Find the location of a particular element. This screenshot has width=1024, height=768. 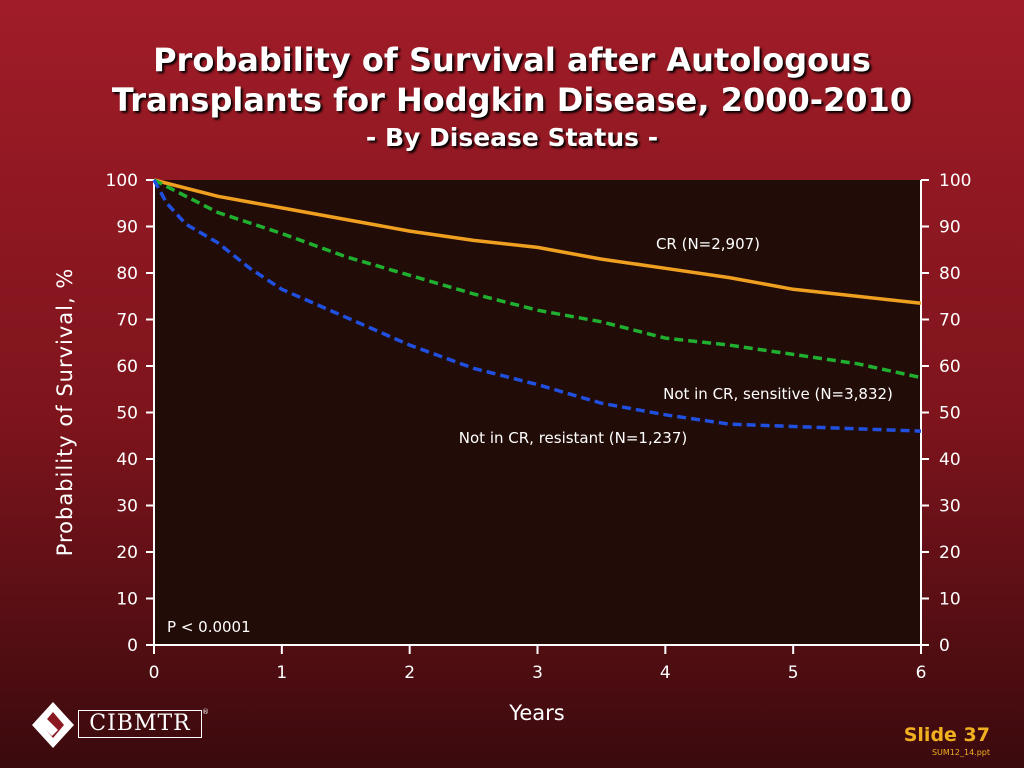

y-tick-label-left: 70 is located at coordinates (127, 321).